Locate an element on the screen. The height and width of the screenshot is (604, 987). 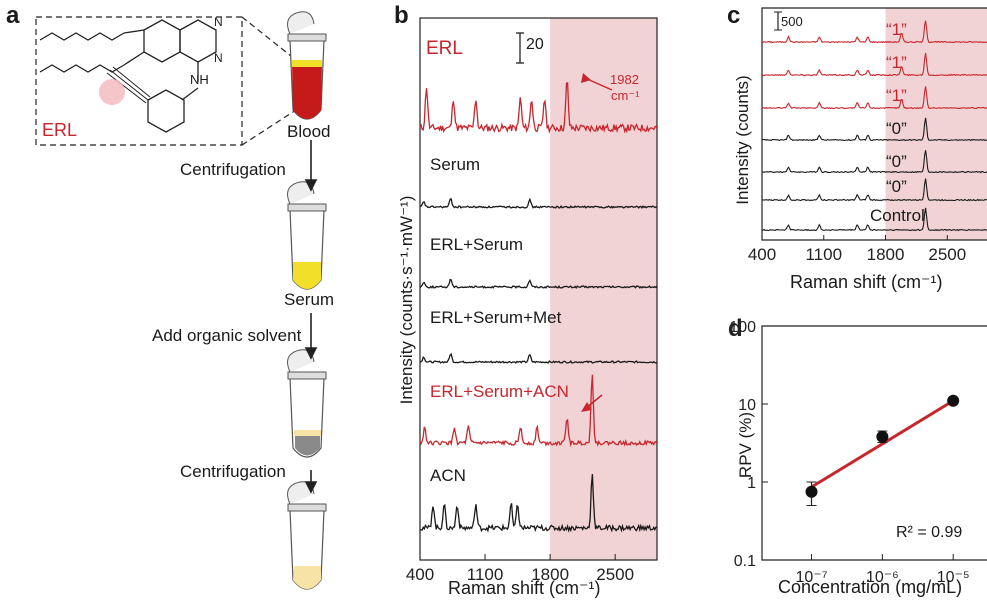
panel-b-peak-label-2: cm⁻¹ is located at coordinates (625, 95).